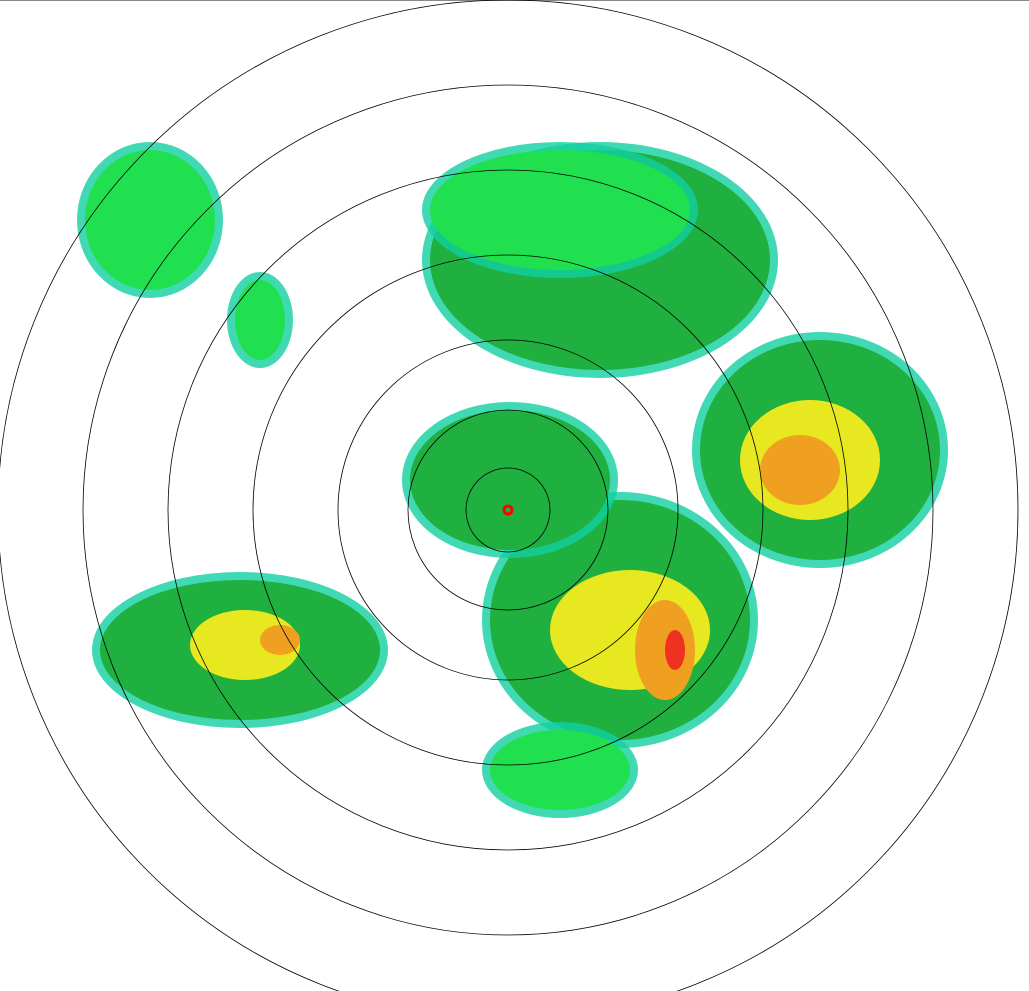 The image size is (1029, 991). I want to click on radar-site-marker, so click(508, 510).